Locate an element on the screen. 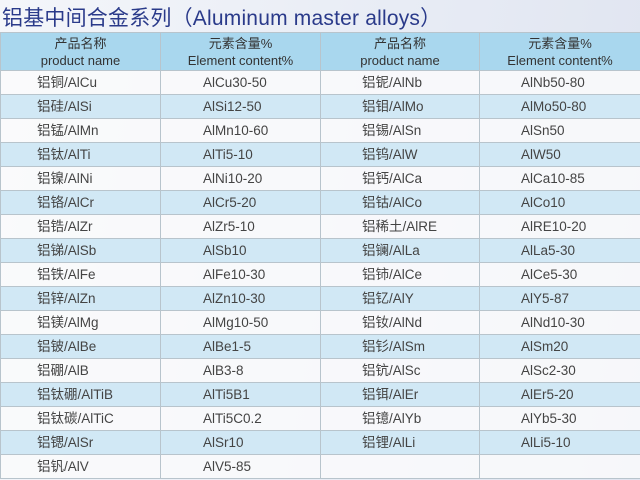 This screenshot has height=480, width=640. product-name-cell: 铝铈/AlCe is located at coordinates (400, 274).